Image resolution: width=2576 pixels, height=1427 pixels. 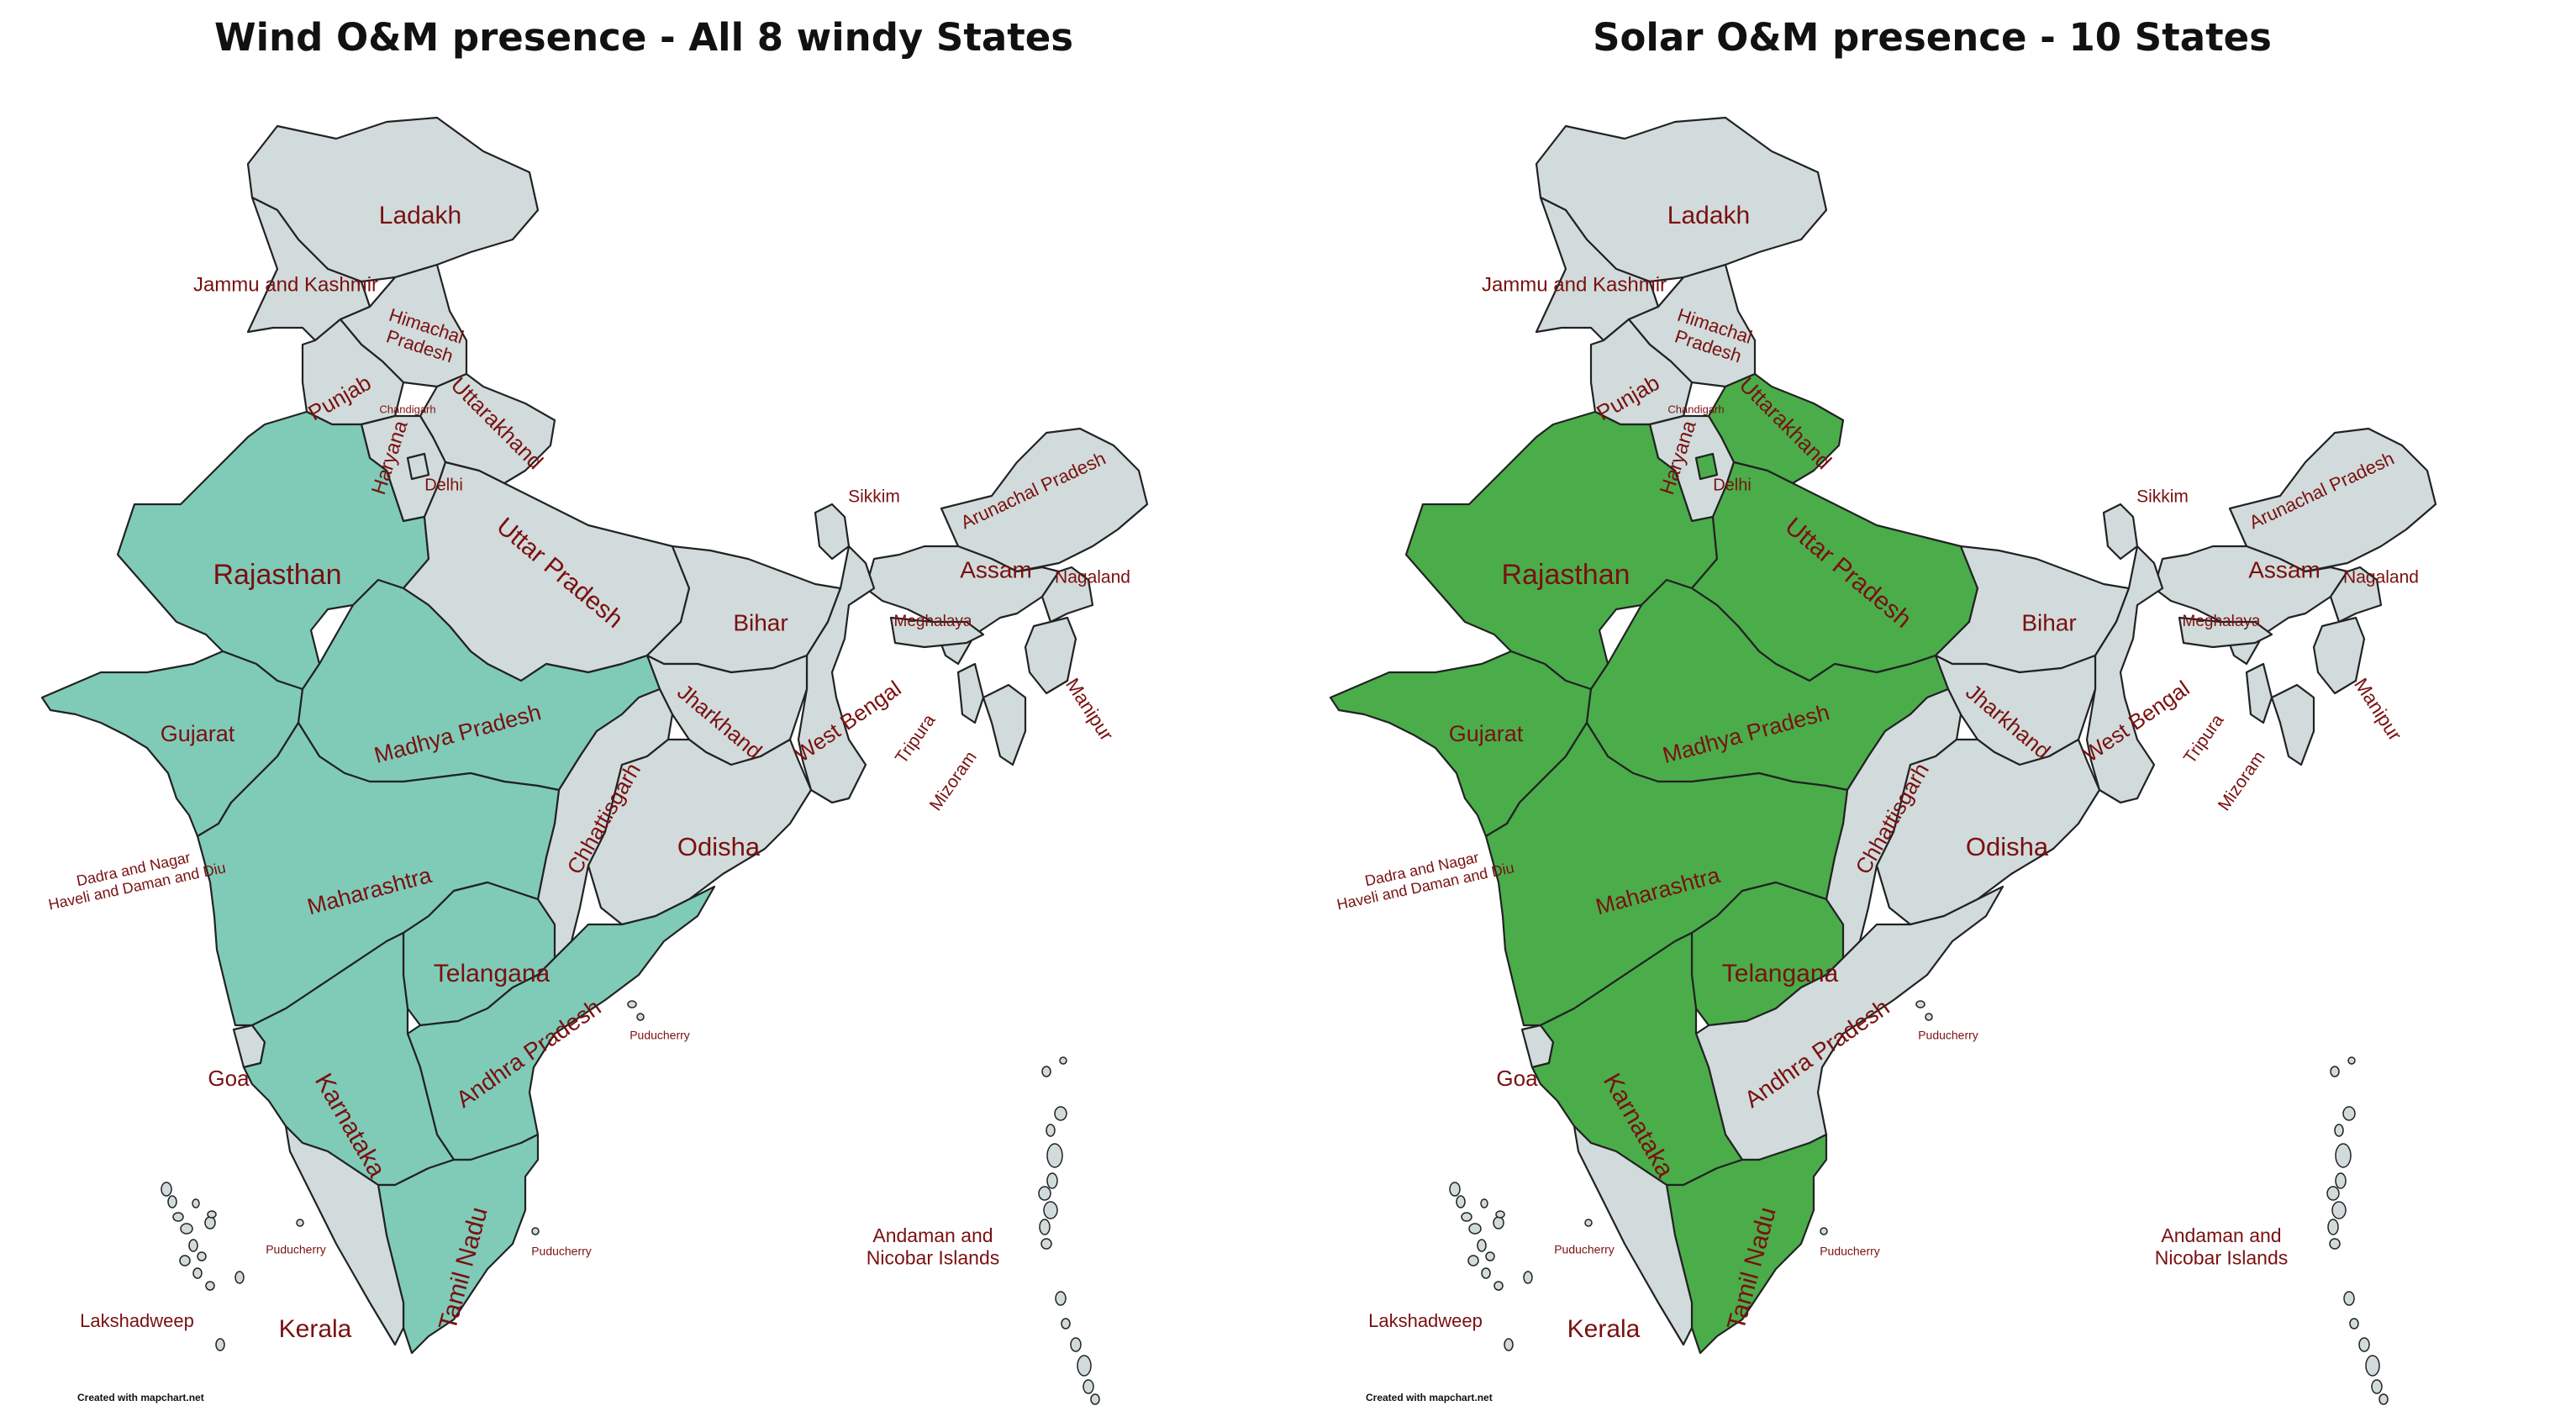 What do you see at coordinates (1708, 215) in the screenshot?
I see `label-ladakh: Ladakh` at bounding box center [1708, 215].